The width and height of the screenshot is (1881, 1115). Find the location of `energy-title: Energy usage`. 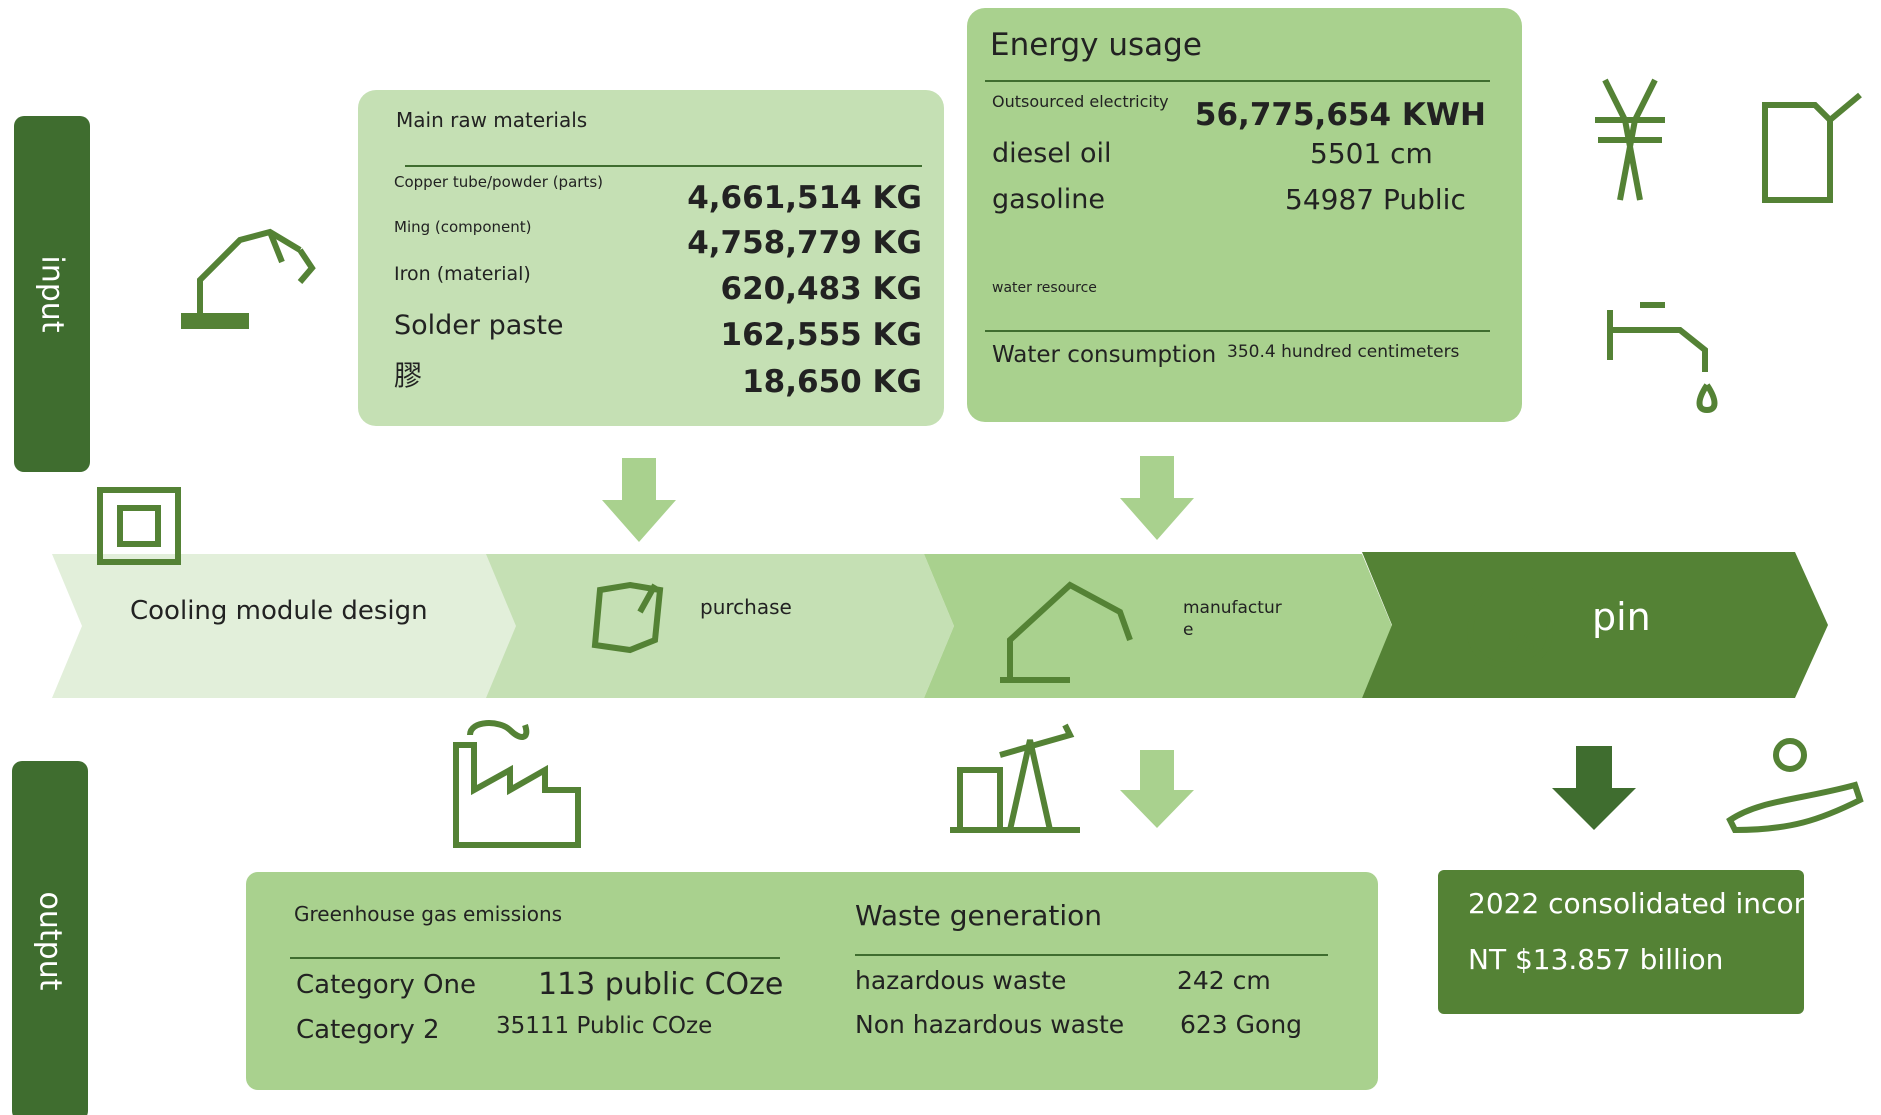

energy-title: Energy usage is located at coordinates (1096, 45).